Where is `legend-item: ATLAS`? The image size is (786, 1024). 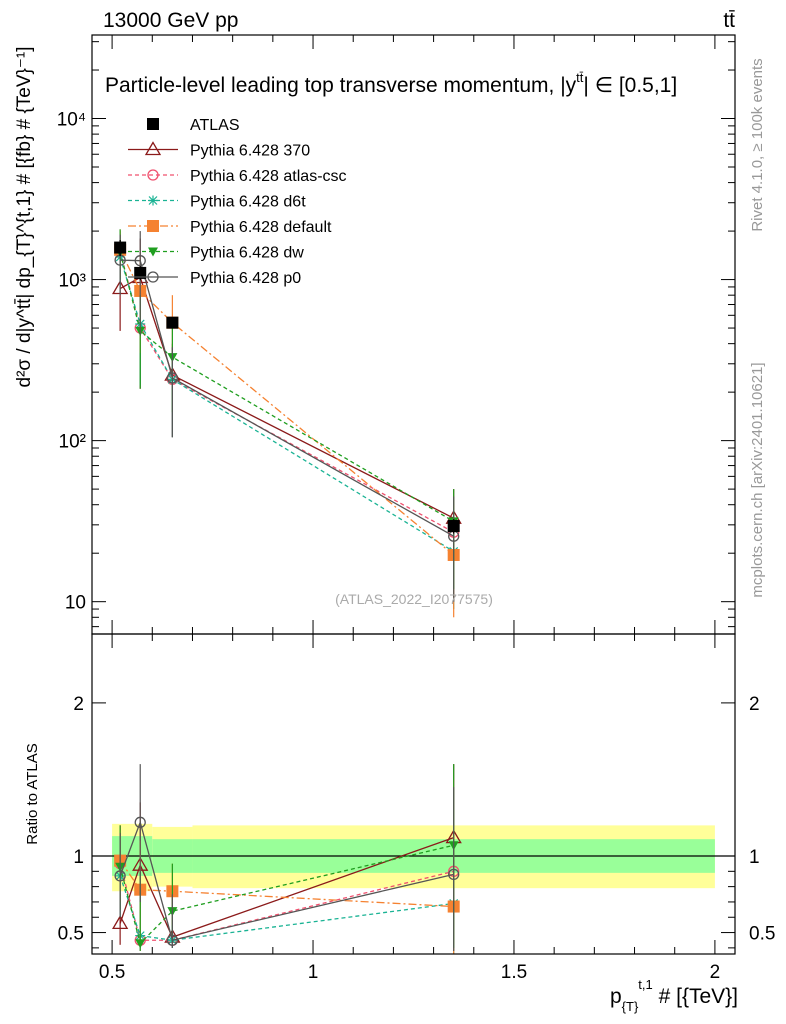
legend-item: ATLAS is located at coordinates (193, 125).